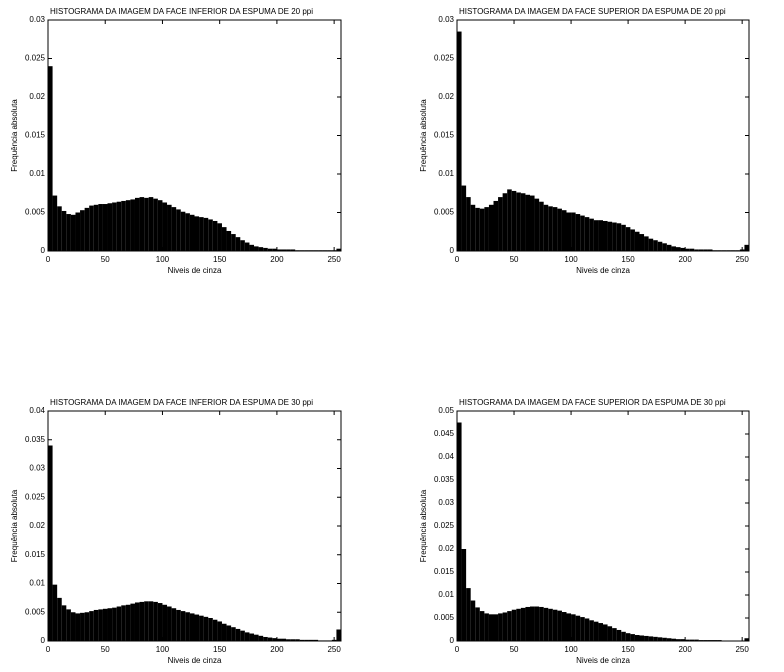 The width and height of the screenshot is (784, 672). Describe the element at coordinates (444, 433) in the screenshot. I see `y-tick-label: 0.045` at that location.